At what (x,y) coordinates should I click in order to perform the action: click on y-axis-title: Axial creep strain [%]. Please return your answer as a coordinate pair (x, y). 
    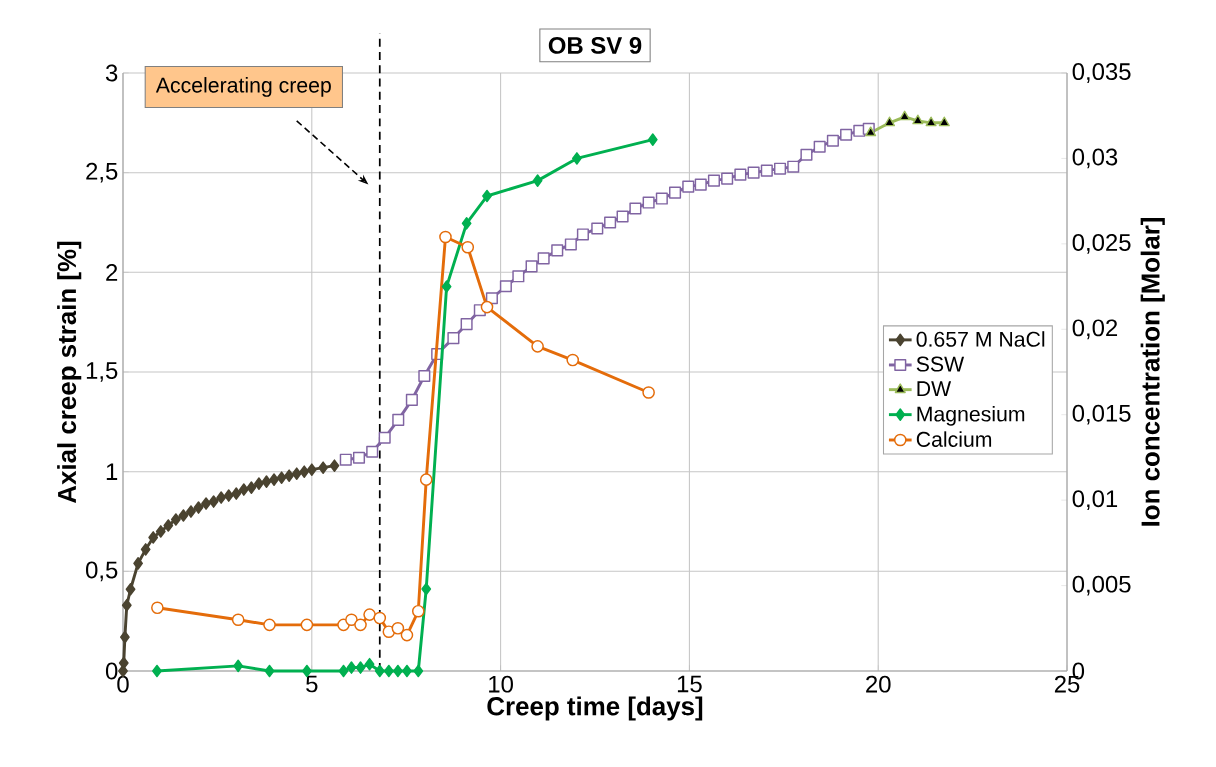
    Looking at the image, I should click on (69, 372).